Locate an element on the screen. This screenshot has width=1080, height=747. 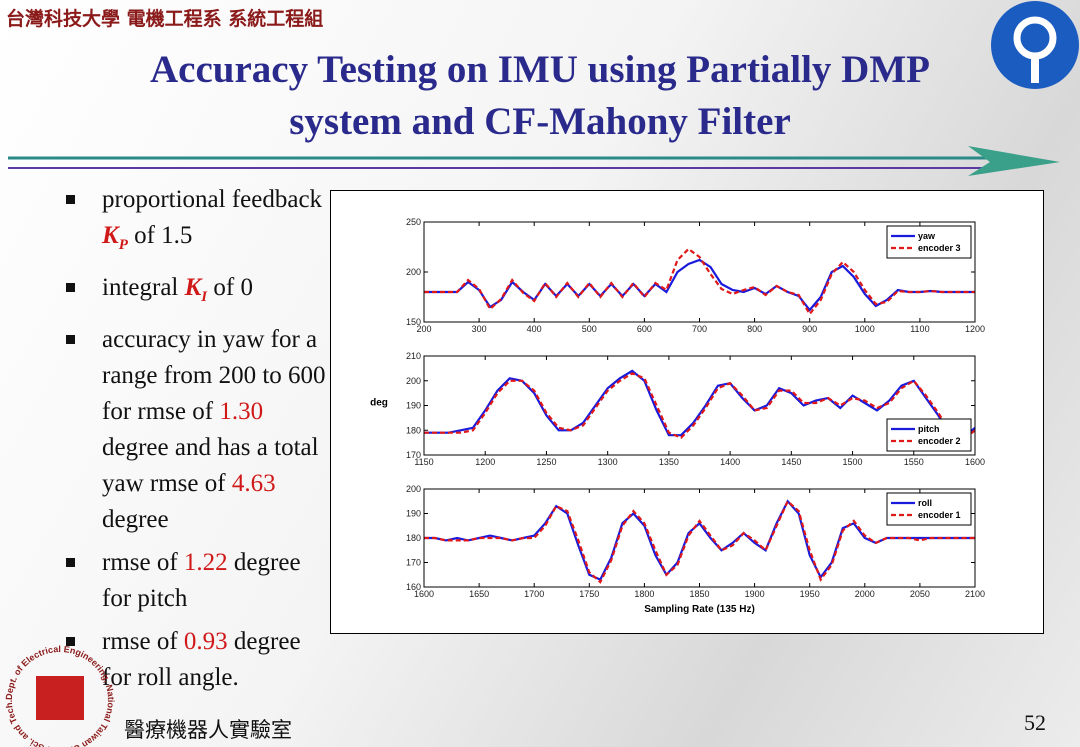
x-tick-label: 1800 is located at coordinates (644, 594).